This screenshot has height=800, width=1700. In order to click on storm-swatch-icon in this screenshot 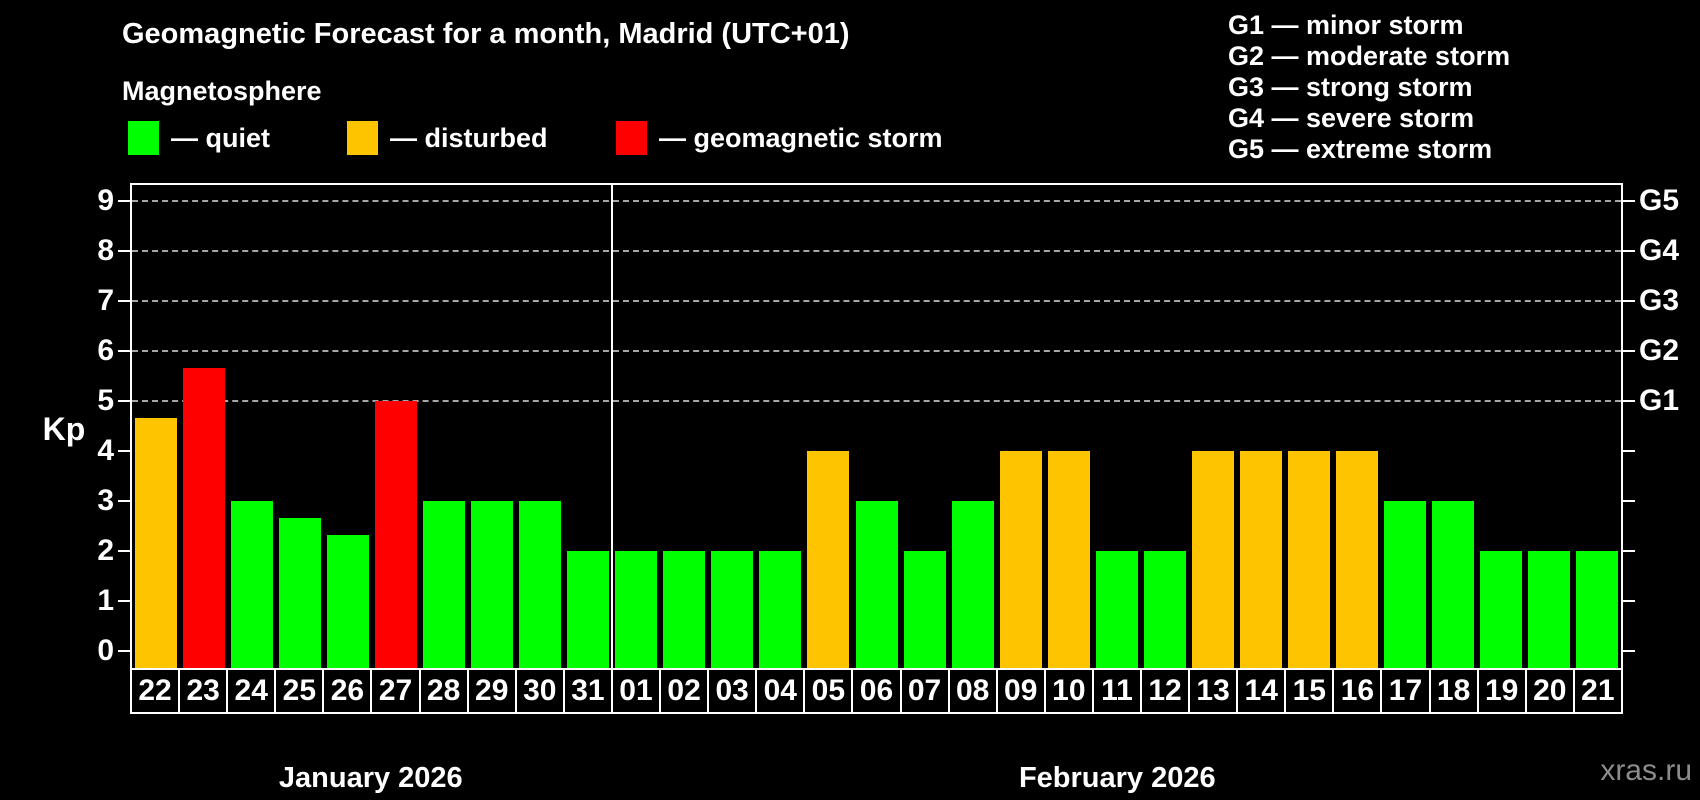, I will do `click(631, 138)`.